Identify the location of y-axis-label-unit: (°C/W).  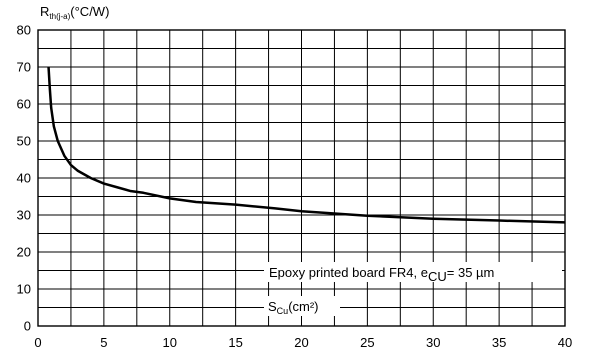
(89, 11).